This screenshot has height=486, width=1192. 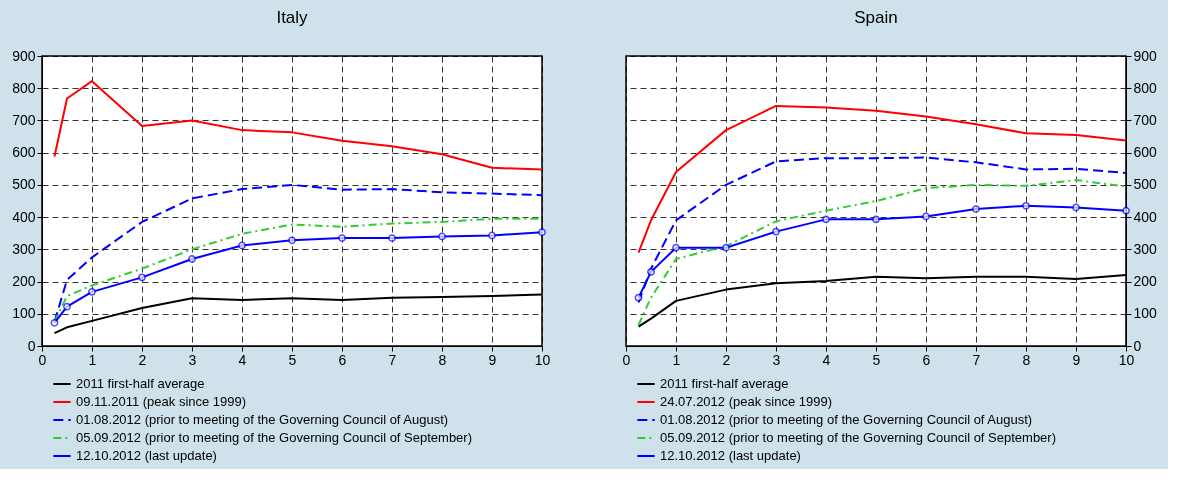 I want to click on y-tick-label: 600, so click(x=24, y=152).